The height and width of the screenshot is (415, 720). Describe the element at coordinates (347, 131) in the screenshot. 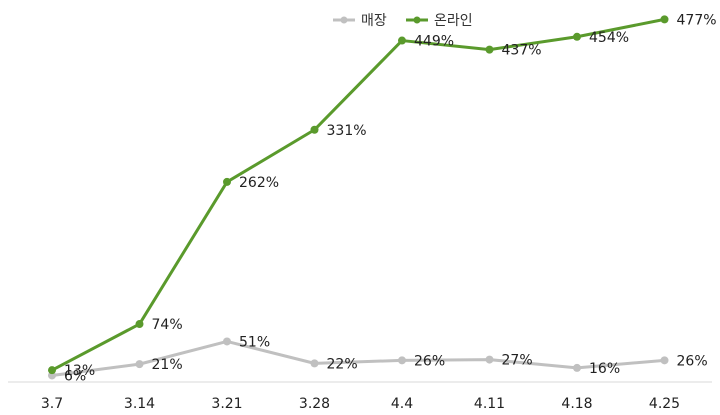

I see `data-label-online-3: 331%` at that location.